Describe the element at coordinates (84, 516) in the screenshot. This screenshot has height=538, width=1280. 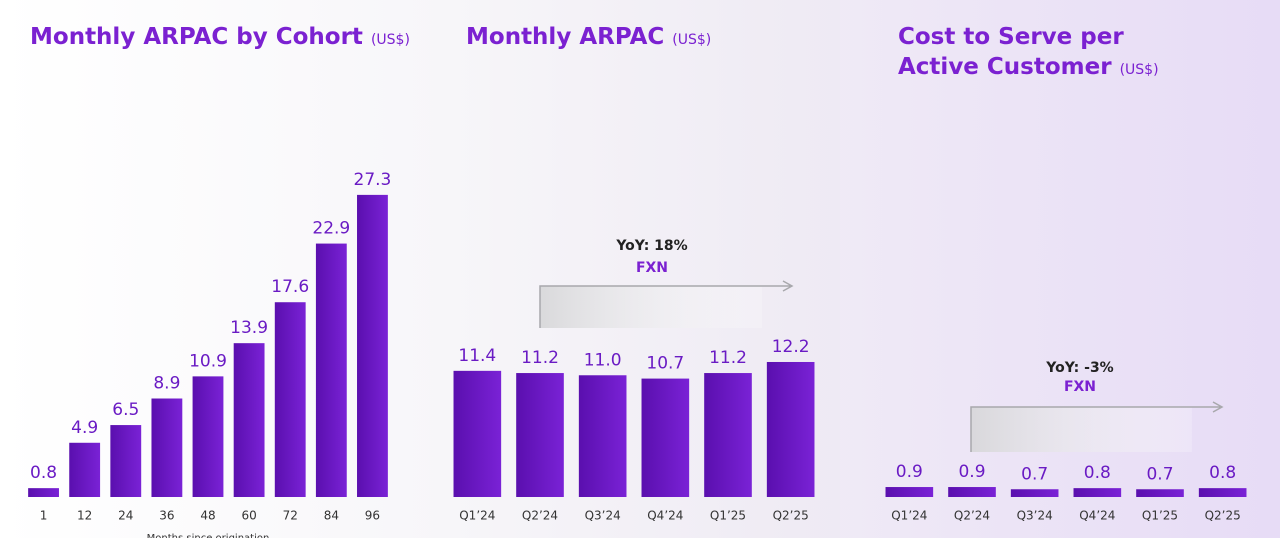
I see `x-tick-label: 12` at that location.